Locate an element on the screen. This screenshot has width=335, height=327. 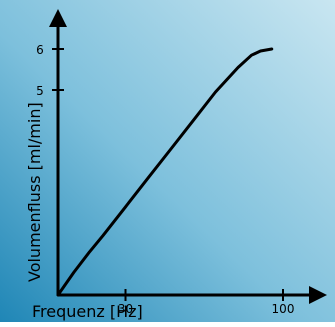
x-axis-label: Frequenz [Hz] is located at coordinates (87, 311).